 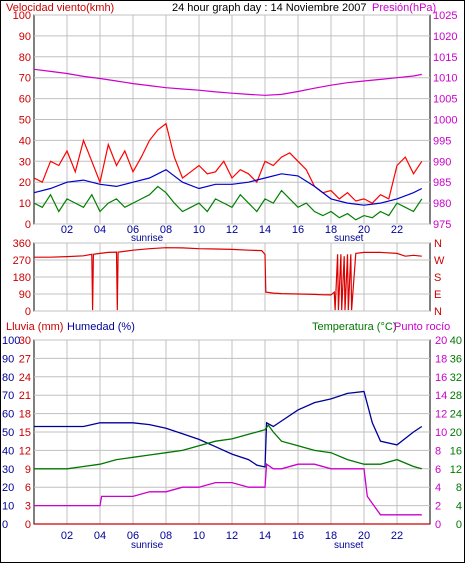 I want to click on direction-y-tick-label: 360, so click(x=22, y=244).